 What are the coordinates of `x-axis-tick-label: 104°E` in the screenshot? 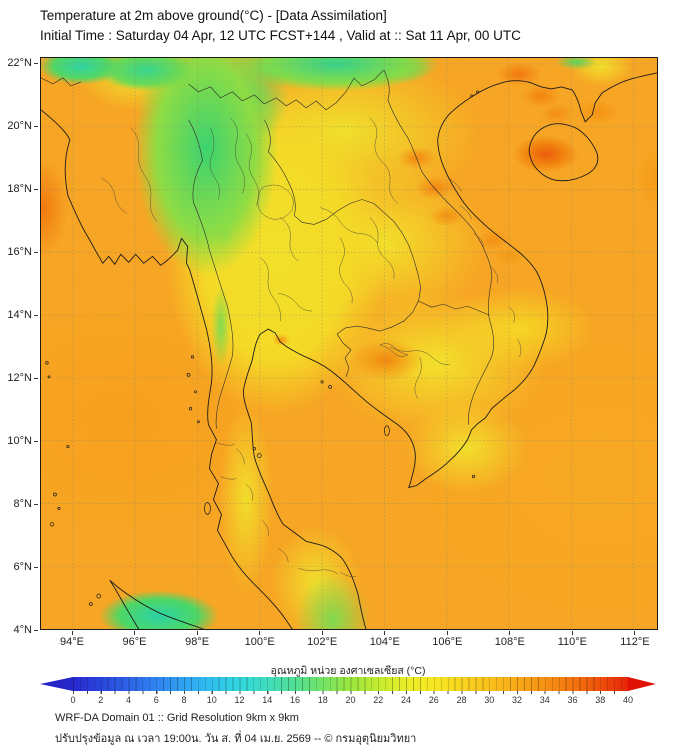 It's located at (385, 641).